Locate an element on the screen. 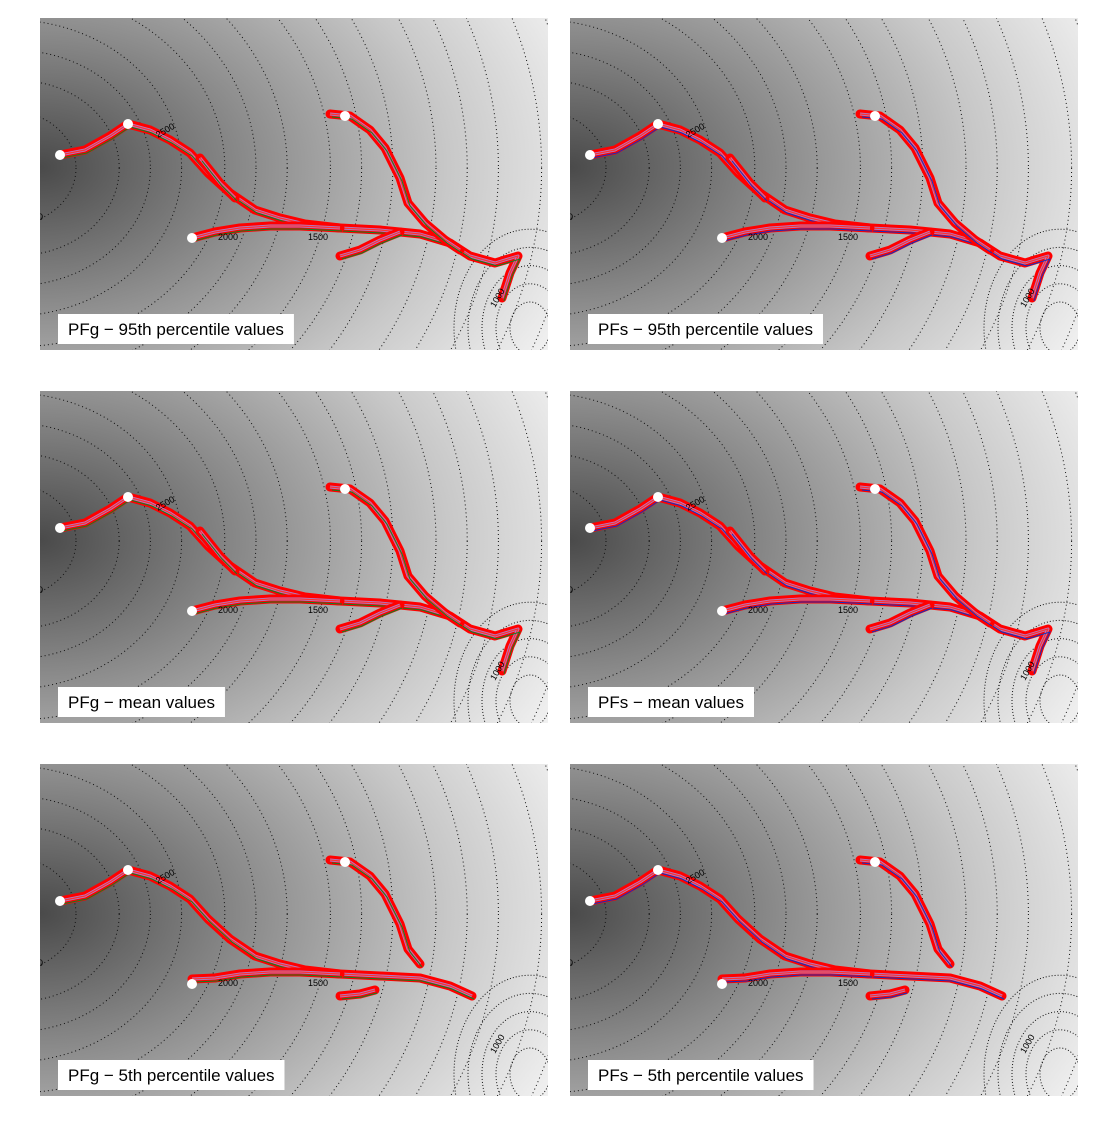 This screenshot has width=1100, height=1130. panel-label: PFs − 5th percentile values is located at coordinates (701, 1075).